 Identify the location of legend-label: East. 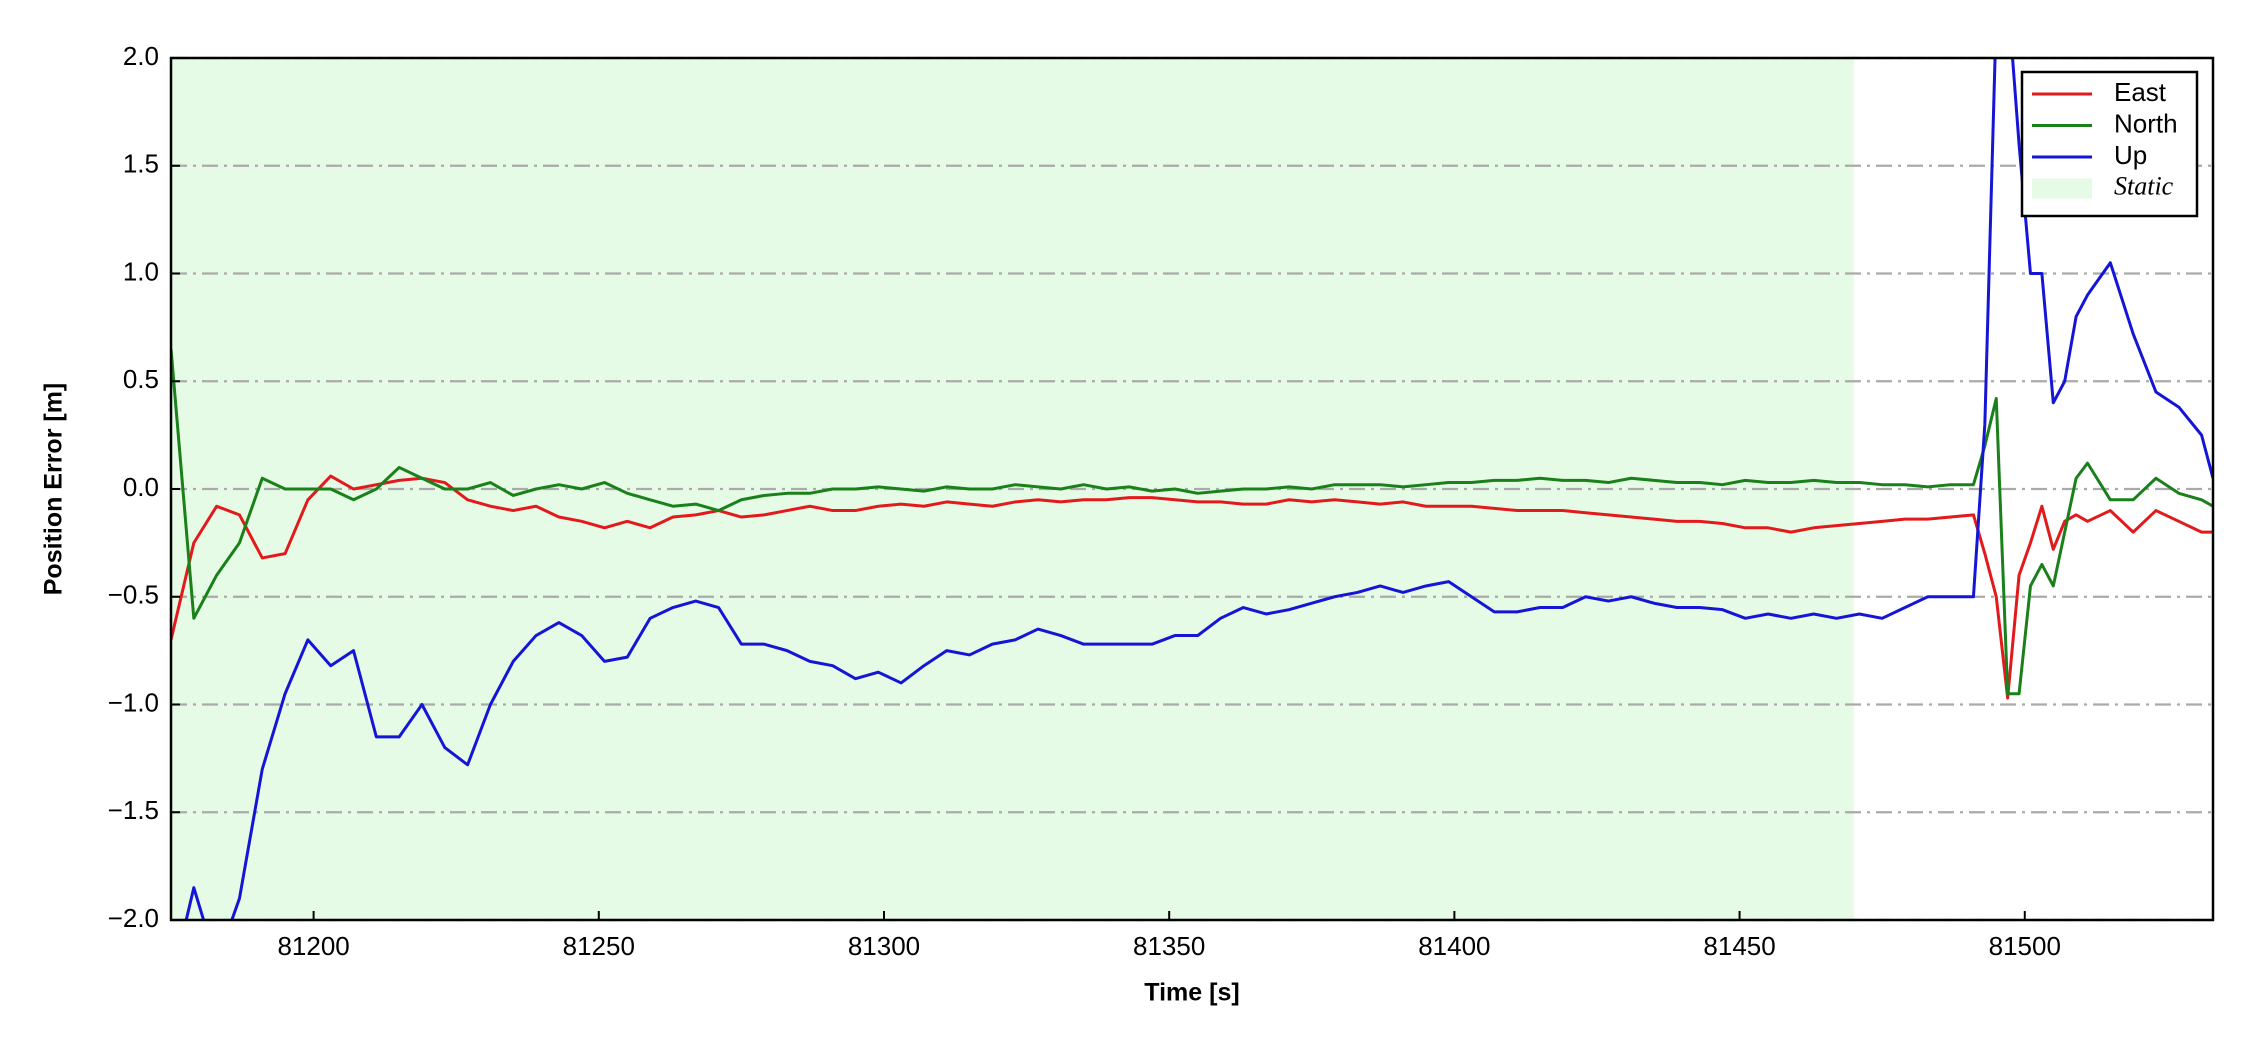
(2140, 92).